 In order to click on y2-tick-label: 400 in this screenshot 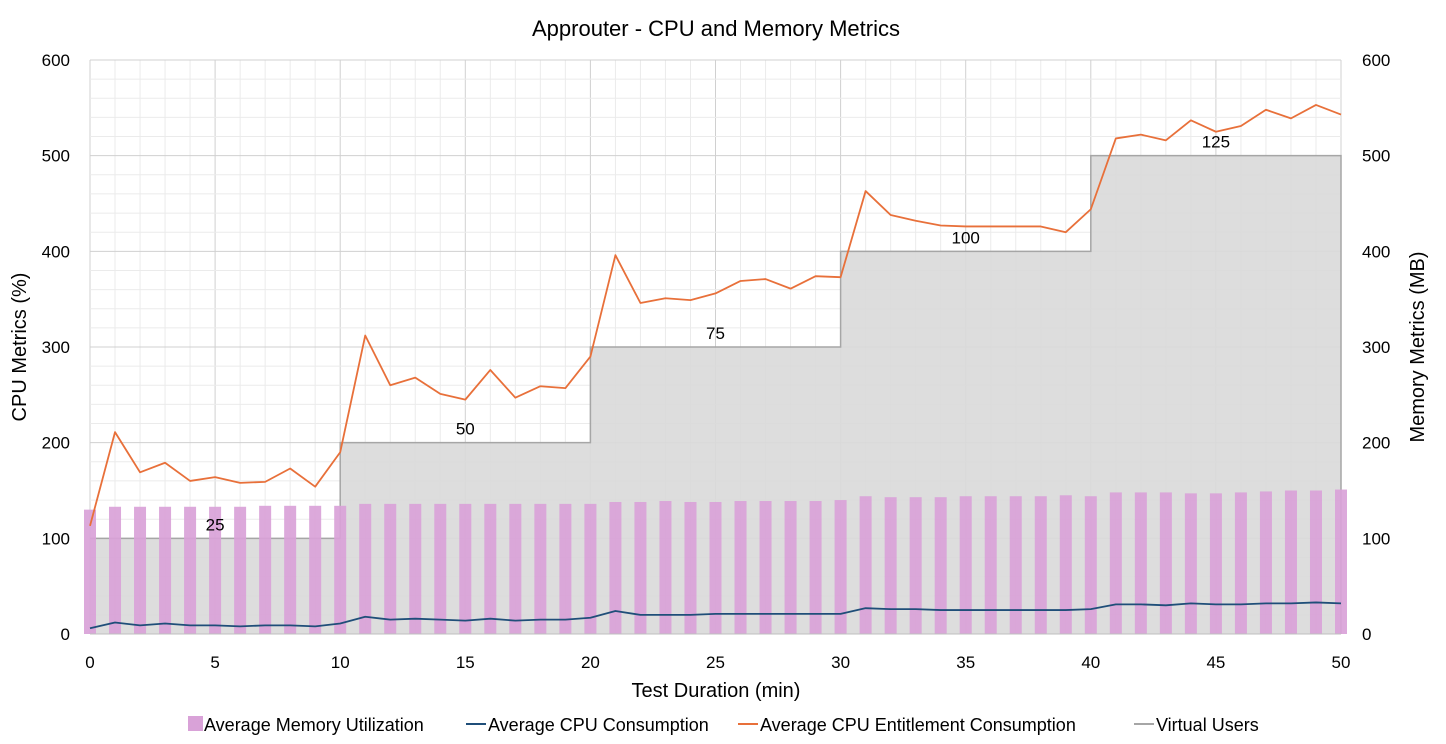, I will do `click(1376, 251)`.